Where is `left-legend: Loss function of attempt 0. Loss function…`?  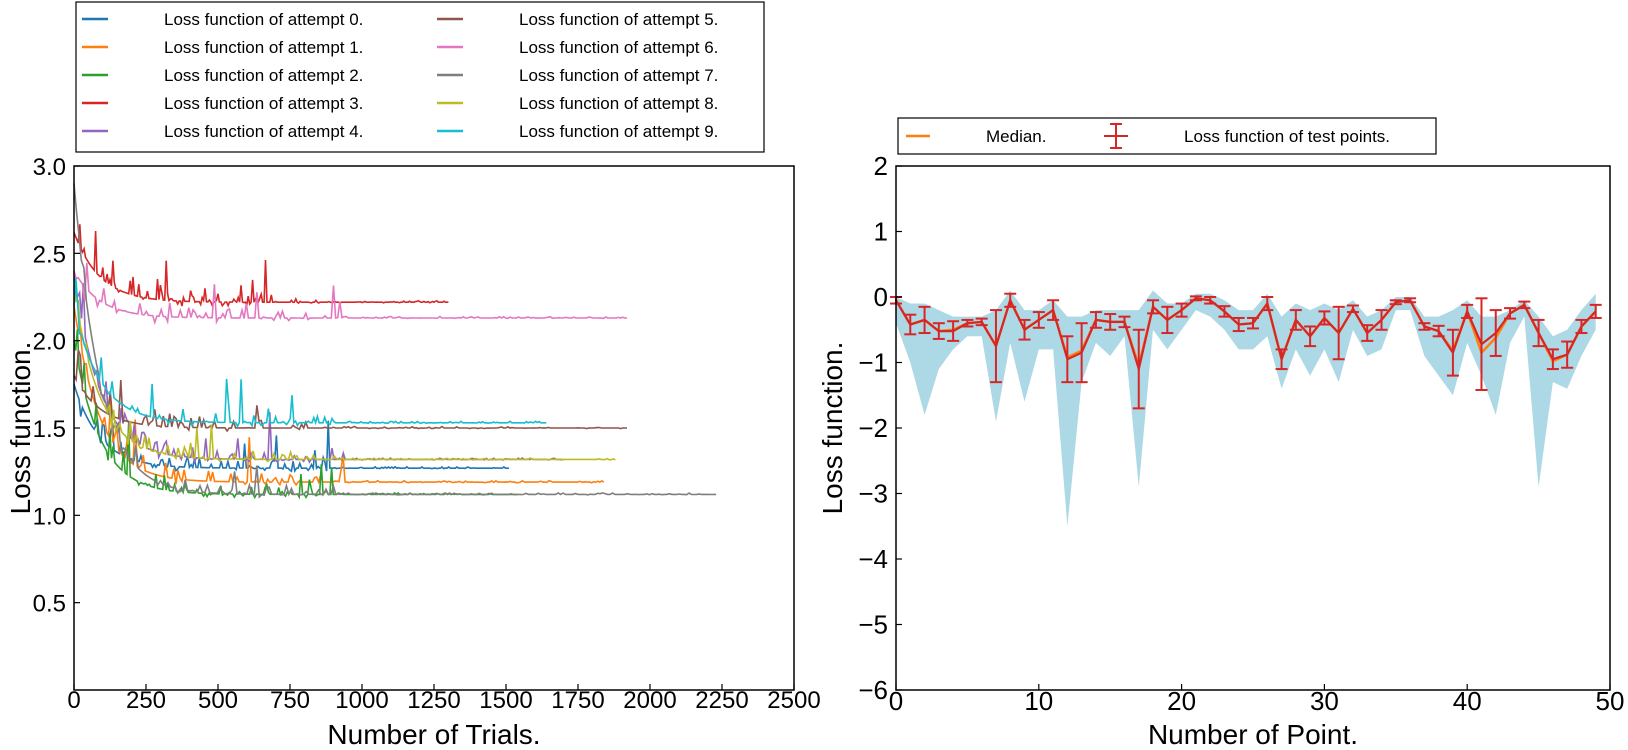 left-legend: Loss function of attempt 0. Loss function… is located at coordinates (420, 77).